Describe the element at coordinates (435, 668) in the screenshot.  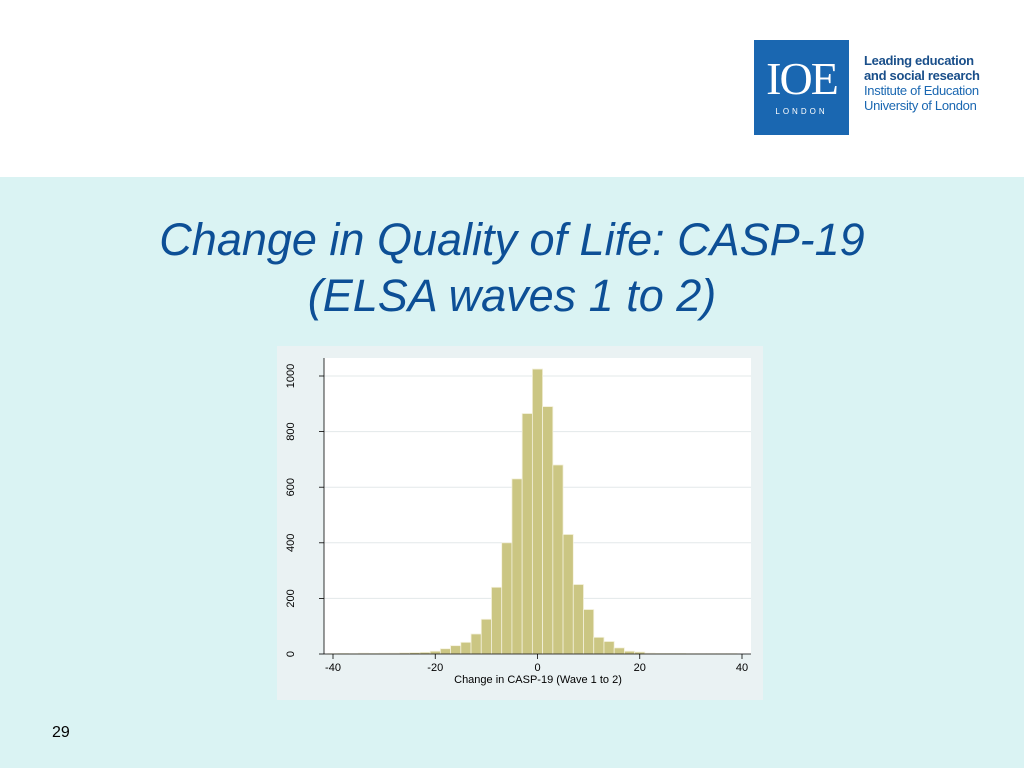
I see `x-tick-label--20: -20` at that location.